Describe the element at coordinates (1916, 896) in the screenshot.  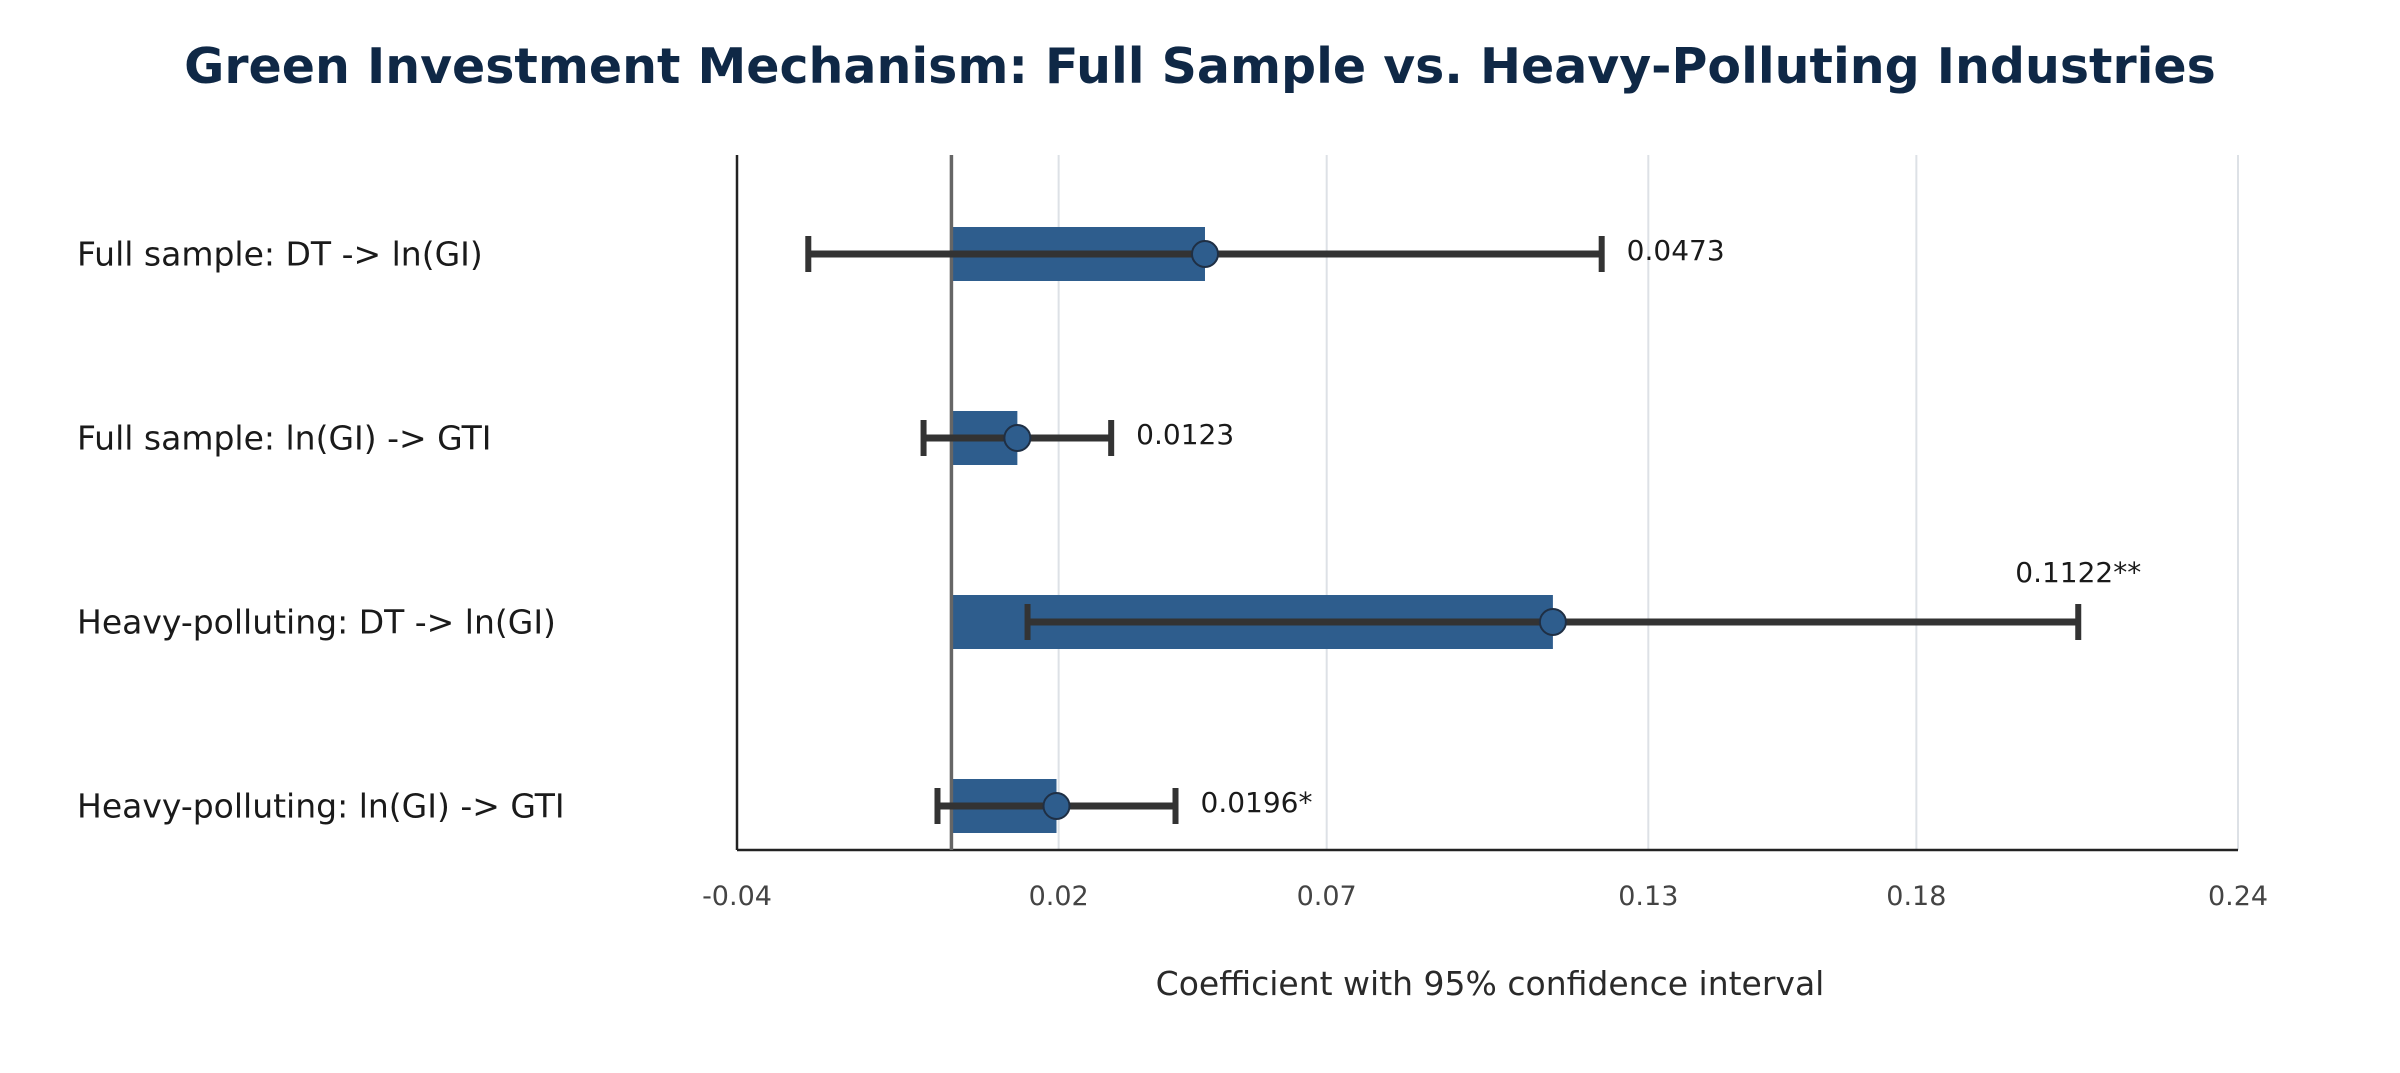
I see `x-tick-label: 0.18` at that location.